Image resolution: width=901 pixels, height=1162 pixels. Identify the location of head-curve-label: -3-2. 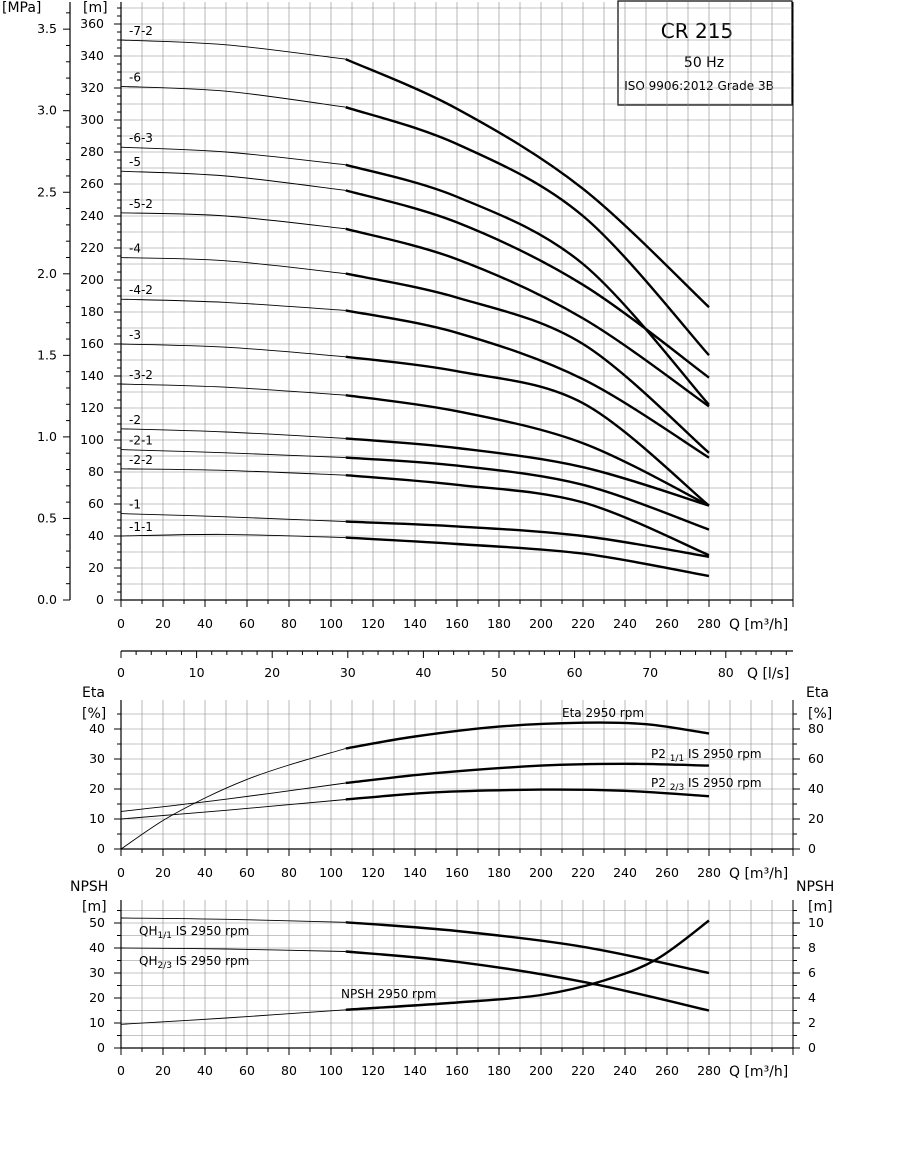
(141, 375).